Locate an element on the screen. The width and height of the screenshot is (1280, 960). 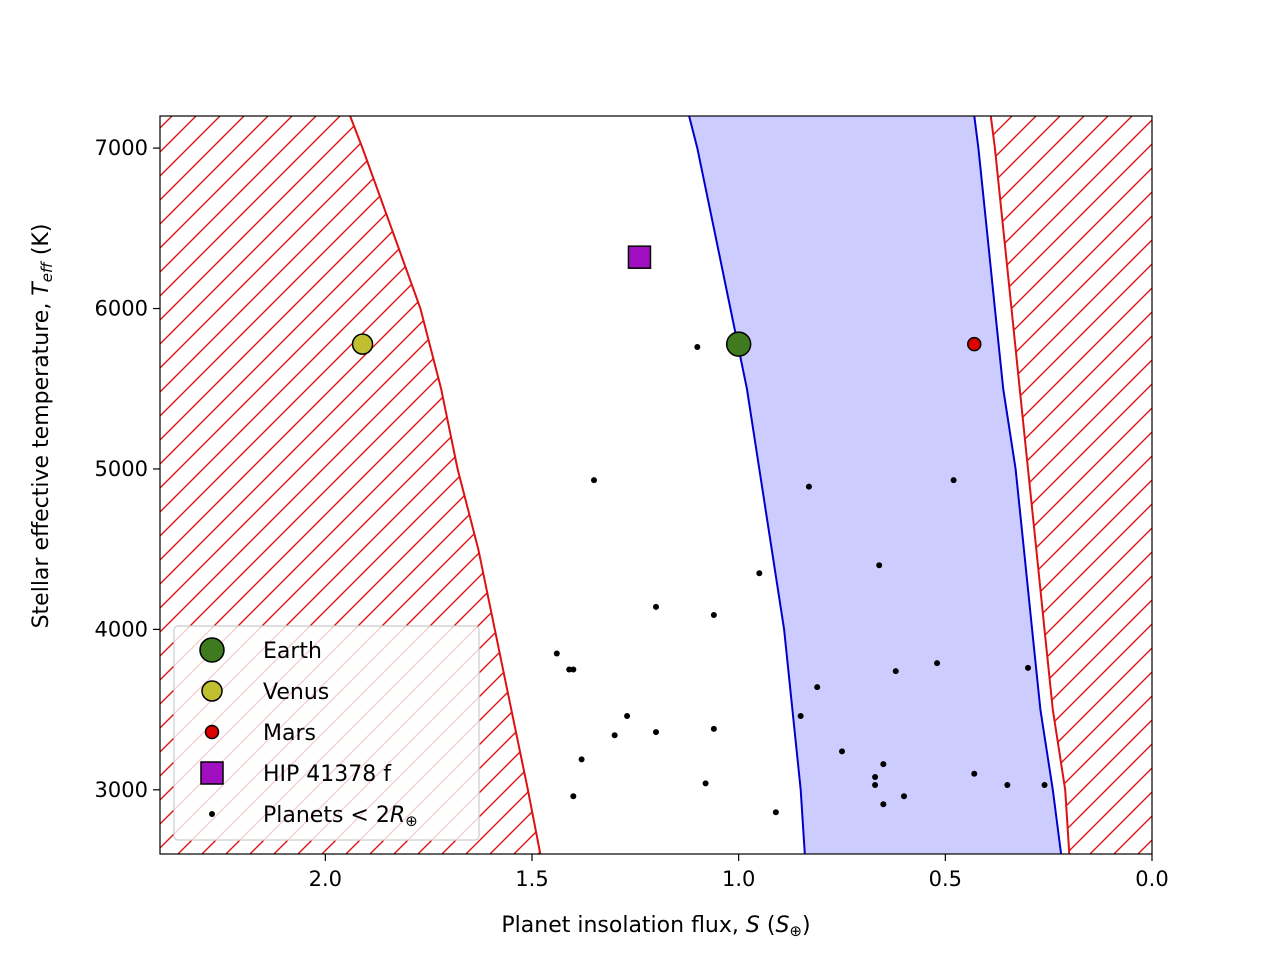
x-axis-ticks: 2.0 1.5 1.0 0.5 0.0 is located at coordinates (739, 872).